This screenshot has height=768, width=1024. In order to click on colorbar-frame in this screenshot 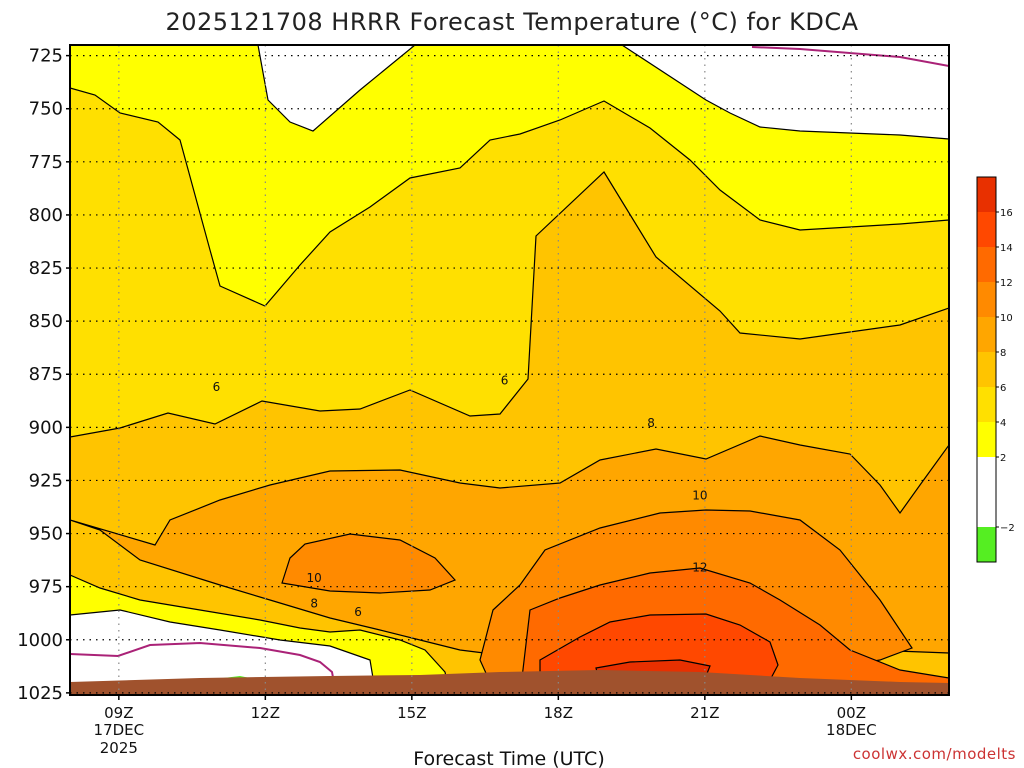, I will do `click(986, 369)`.